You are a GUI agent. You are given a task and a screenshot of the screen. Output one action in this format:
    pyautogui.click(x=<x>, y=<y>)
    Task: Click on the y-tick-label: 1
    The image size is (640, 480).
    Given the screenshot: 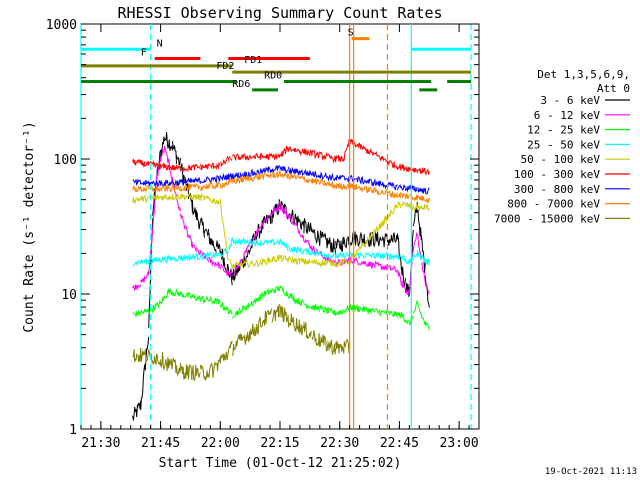 What is the action you would take?
    pyautogui.click(x=73, y=430)
    